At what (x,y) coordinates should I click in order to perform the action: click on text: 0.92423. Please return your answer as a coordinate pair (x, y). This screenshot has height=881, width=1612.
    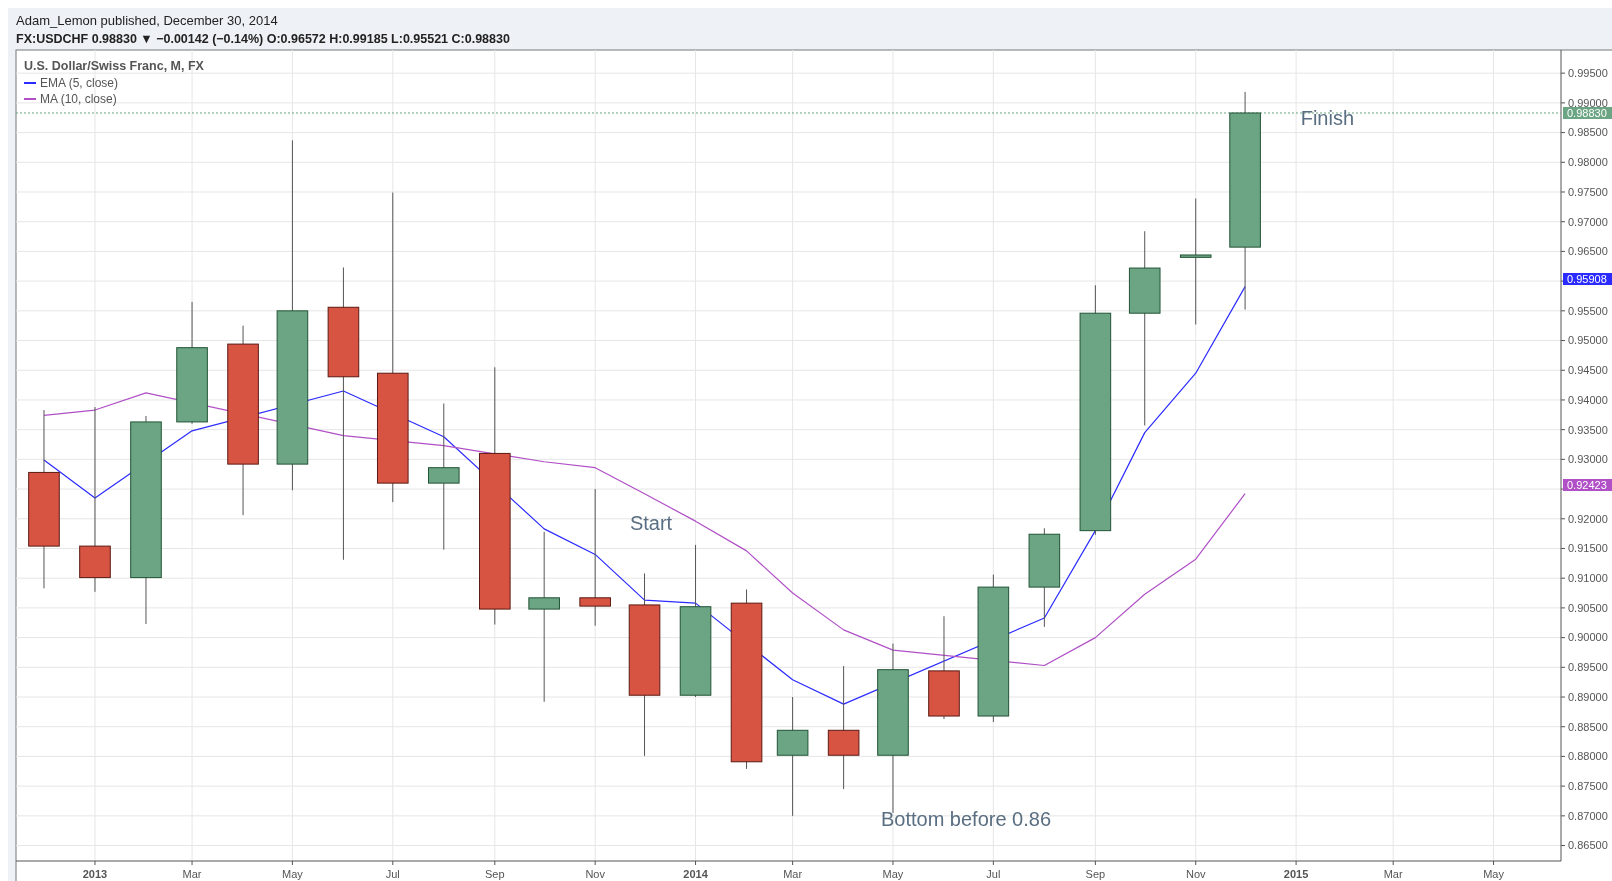
    Looking at the image, I should click on (1587, 484).